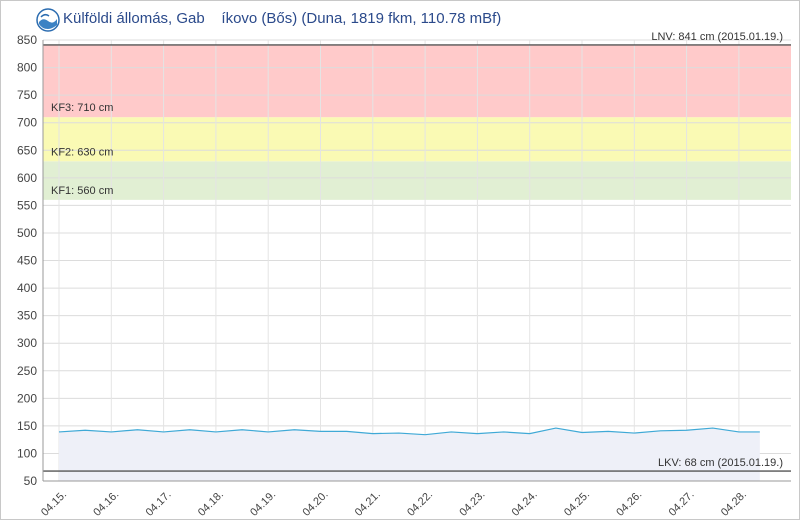 This screenshot has height=520, width=800. What do you see at coordinates (27, 95) in the screenshot?
I see `y-tick-label: 750` at bounding box center [27, 95].